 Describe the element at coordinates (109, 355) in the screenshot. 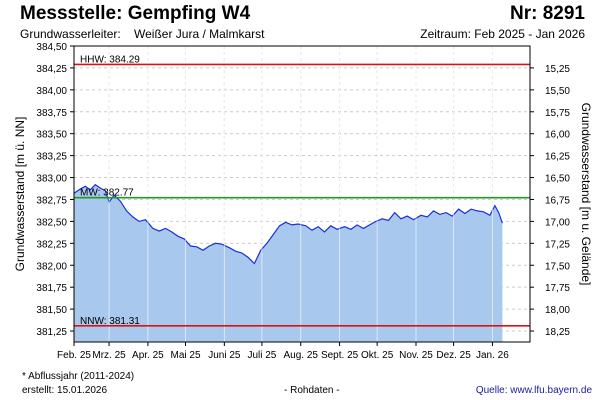

I see `x-tick-label: Mrz. 25` at that location.